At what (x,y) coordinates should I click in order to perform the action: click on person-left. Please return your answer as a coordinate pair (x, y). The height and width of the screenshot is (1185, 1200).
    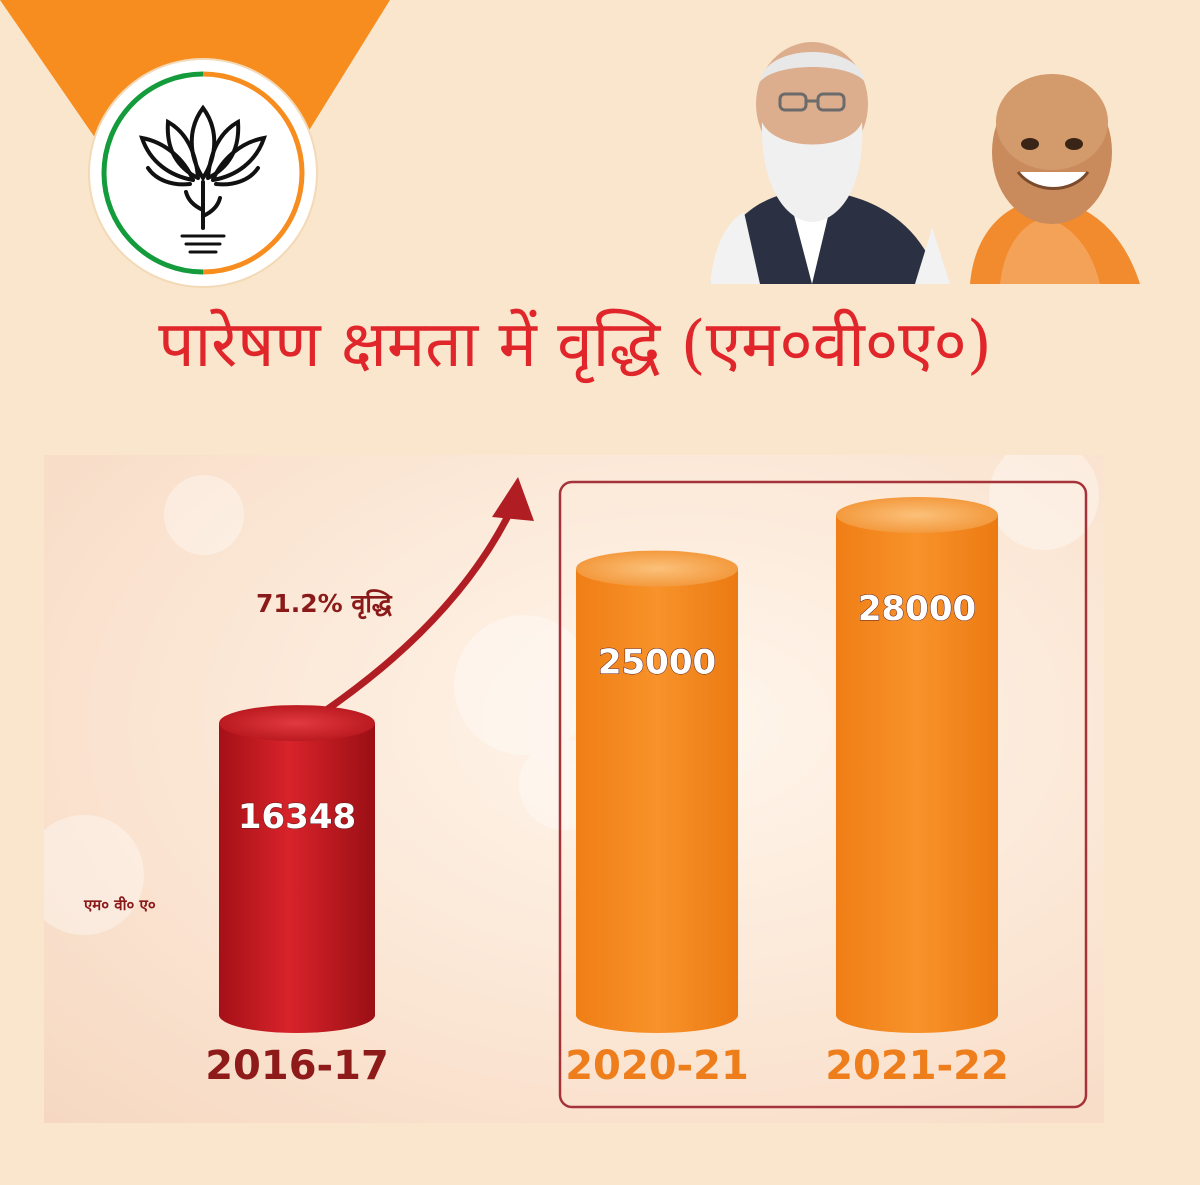
    Looking at the image, I should click on (830, 163).